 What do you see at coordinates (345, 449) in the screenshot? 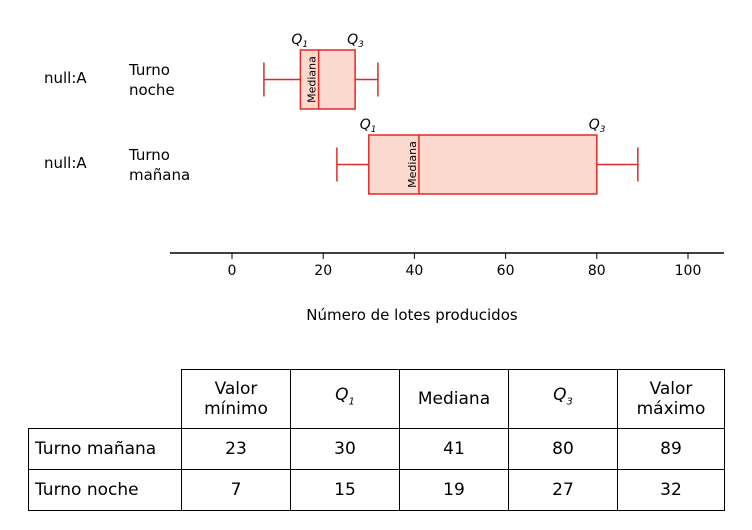
I see `cell-q1: 30` at bounding box center [345, 449].